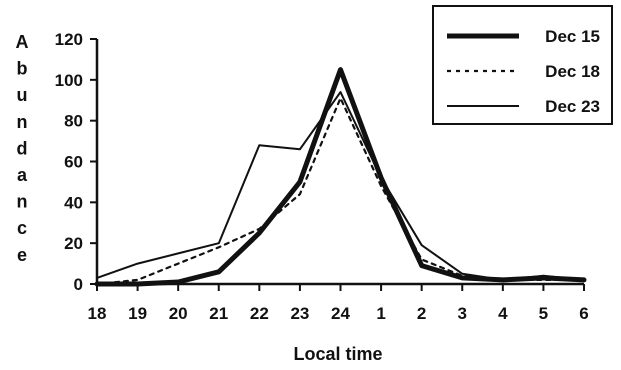 This screenshot has height=370, width=621. I want to click on x-tick-label: 18, so click(97, 313).